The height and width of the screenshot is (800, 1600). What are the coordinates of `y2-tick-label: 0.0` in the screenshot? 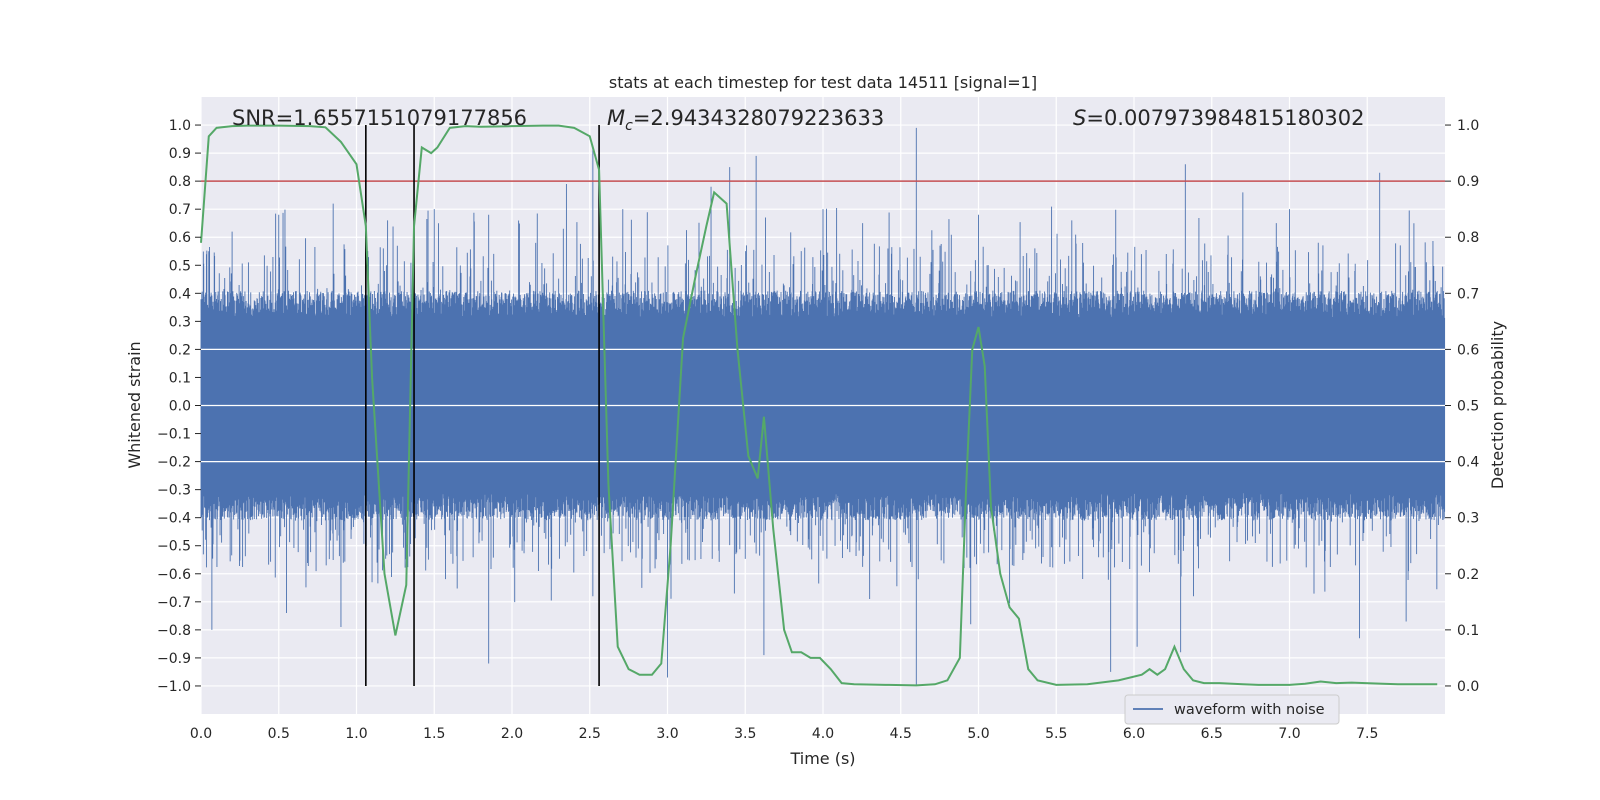 It's located at (1468, 687).